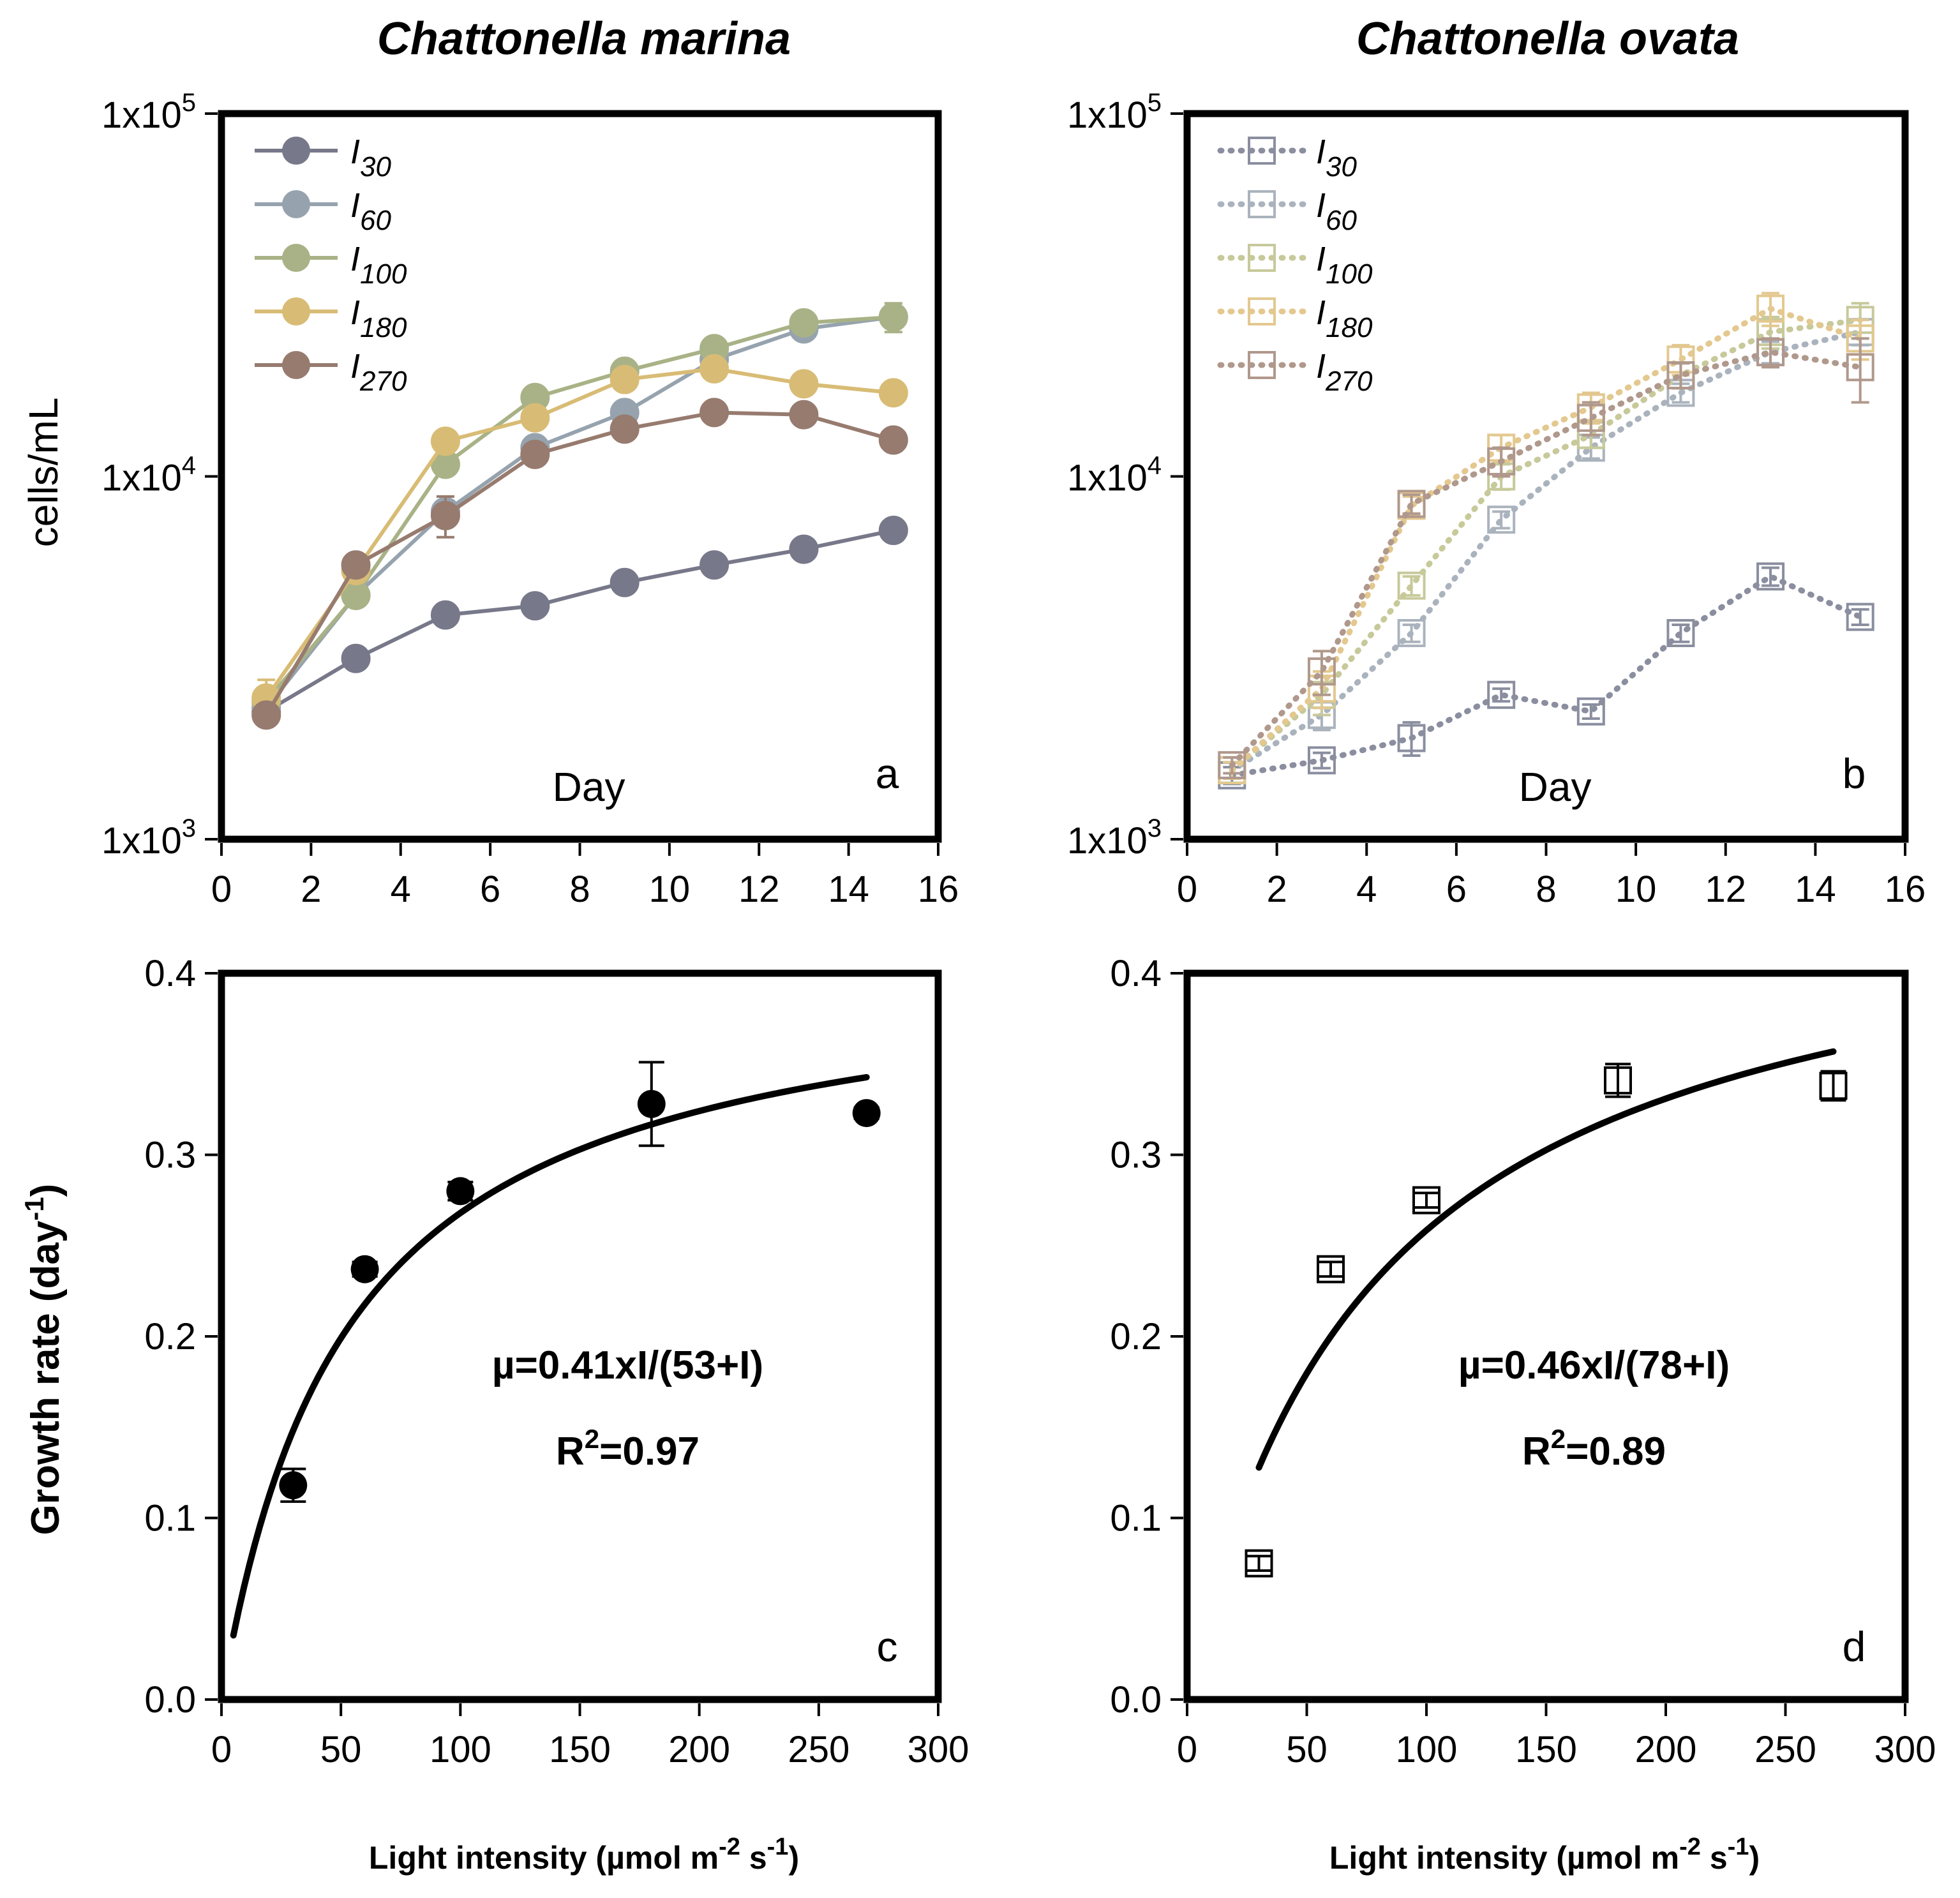 This screenshot has height=1898, width=1960. I want to click on r-squared-label-c: R2=0.97, so click(628, 1449).